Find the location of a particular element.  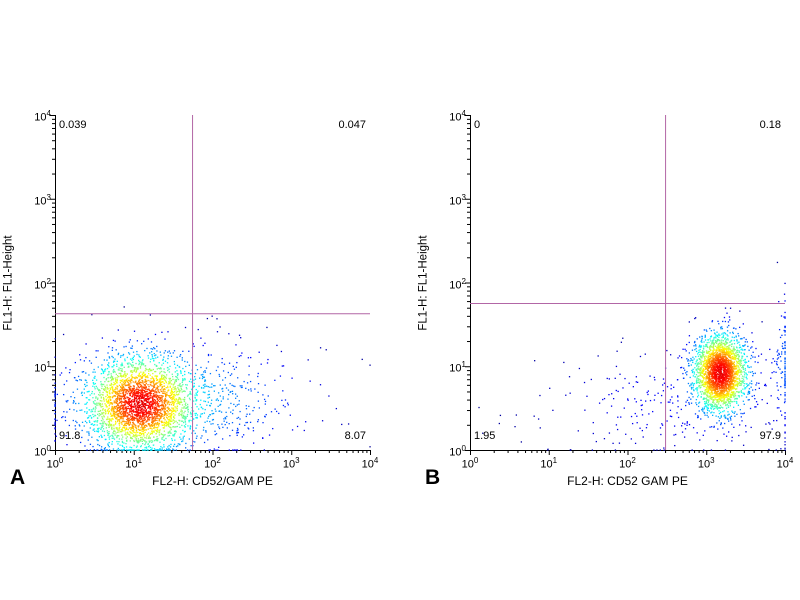

quadrant-stat-upper-left: 0 is located at coordinates (477, 125).